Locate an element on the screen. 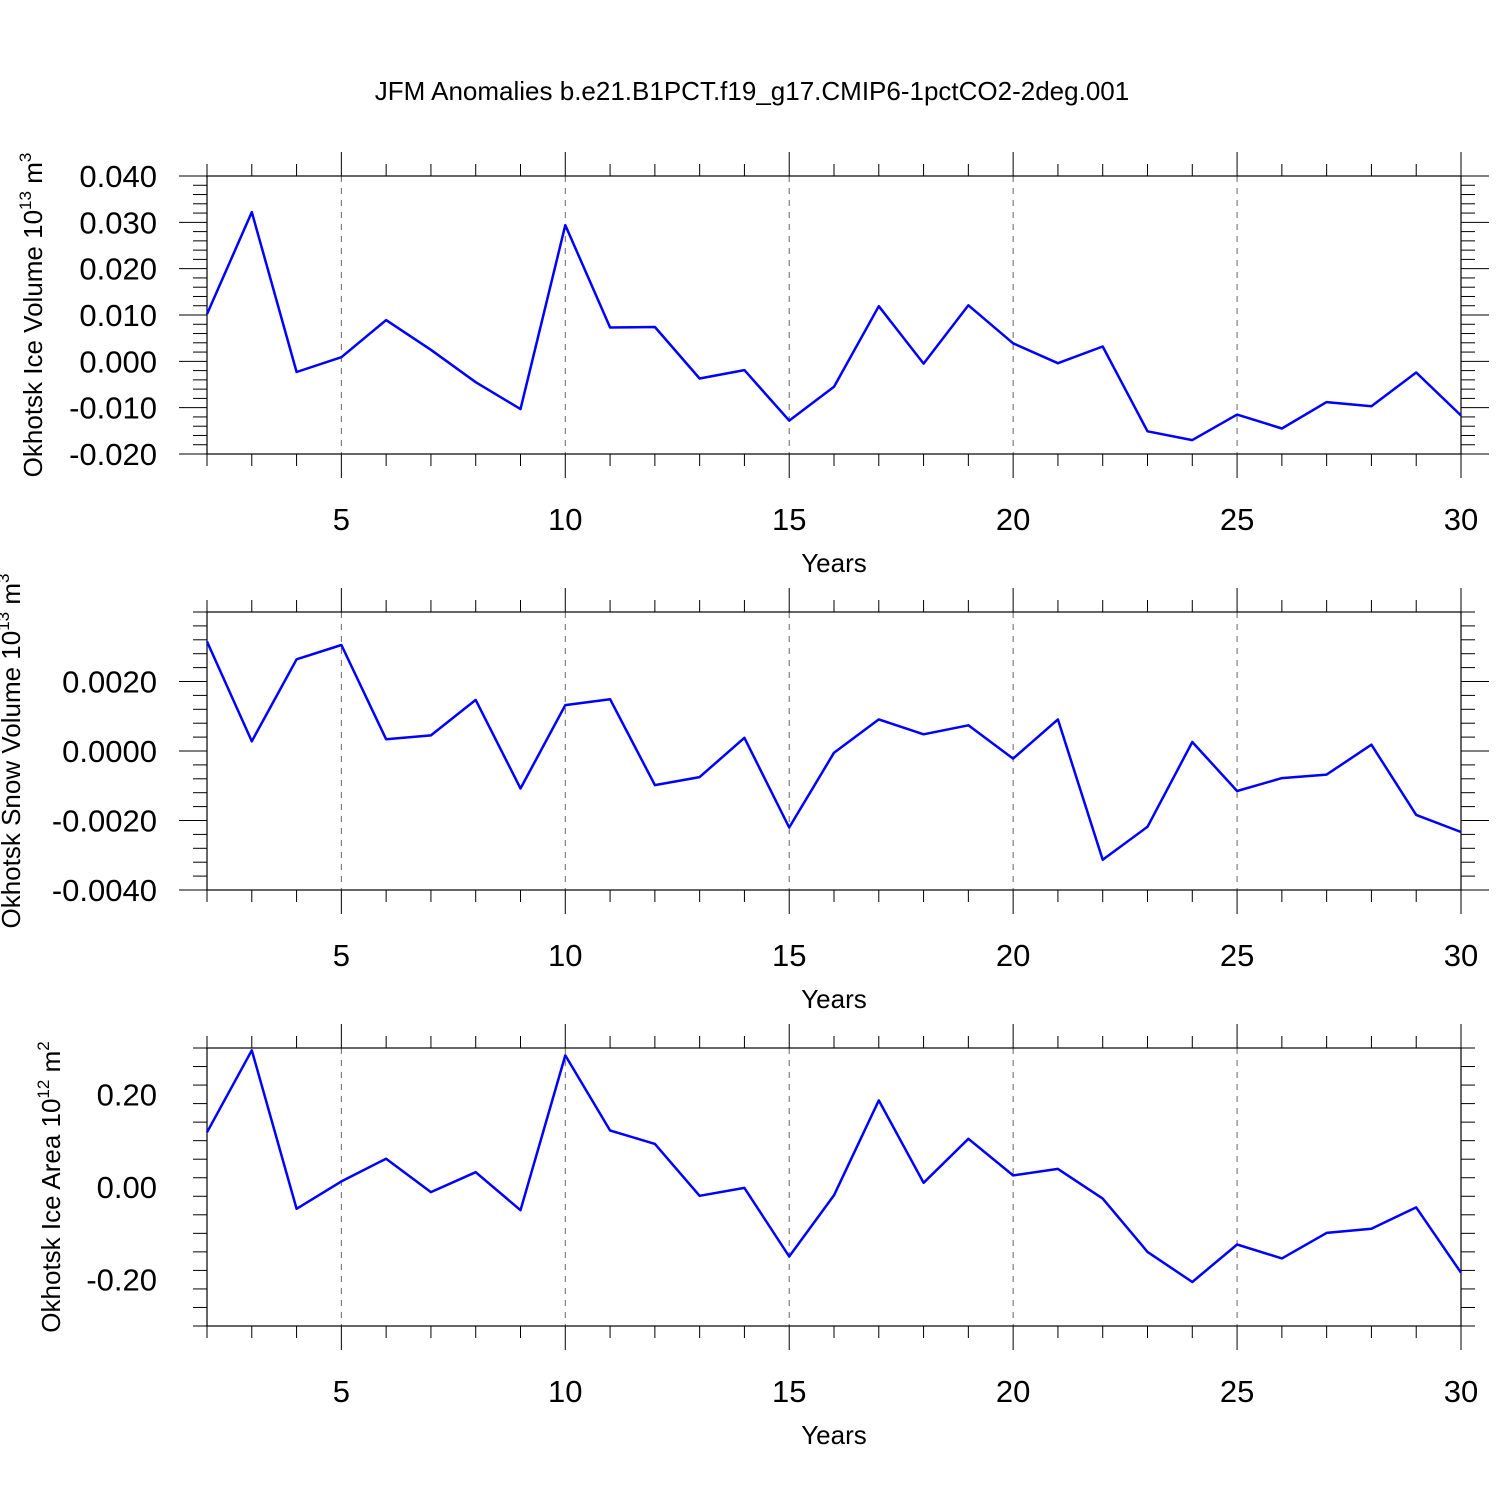 The height and width of the screenshot is (1500, 1500). y-tick-label: 0.0000 is located at coordinates (109, 751).